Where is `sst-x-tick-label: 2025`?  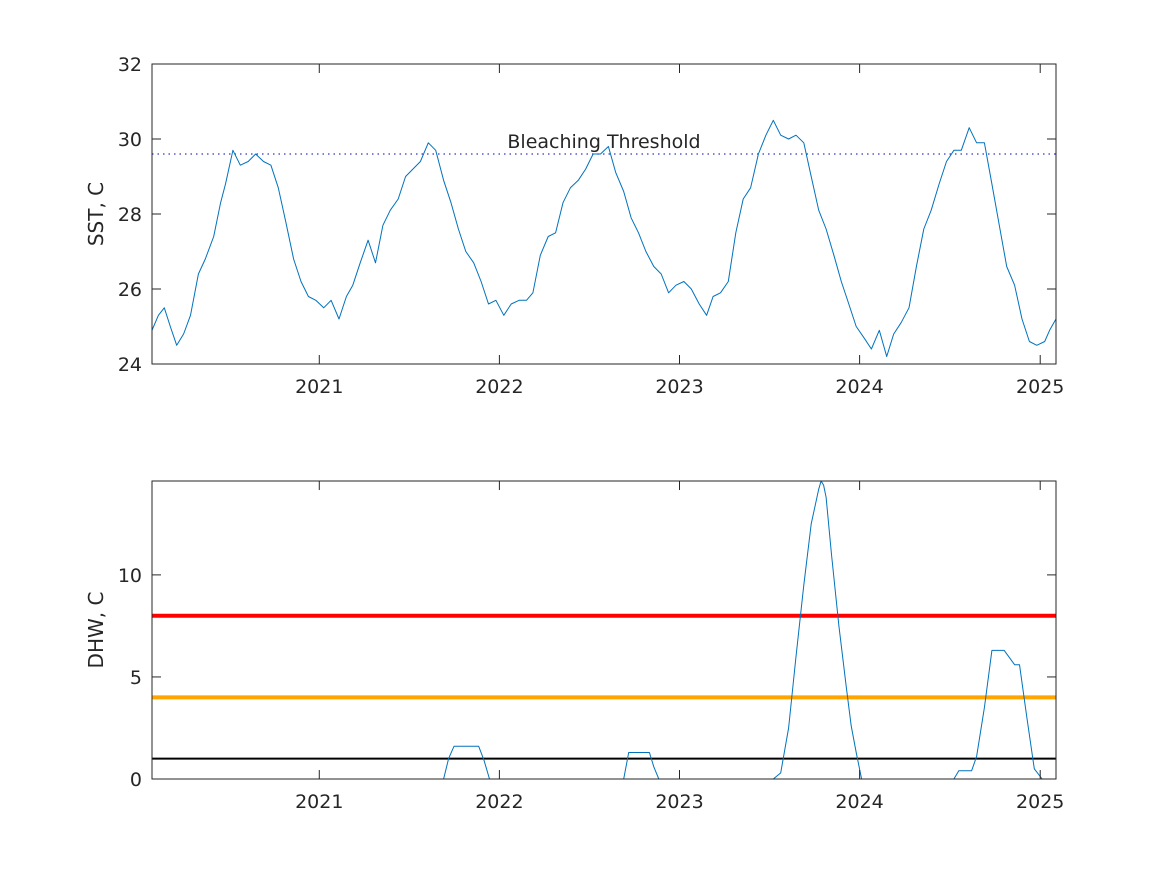
sst-x-tick-label: 2025 is located at coordinates (1040, 387).